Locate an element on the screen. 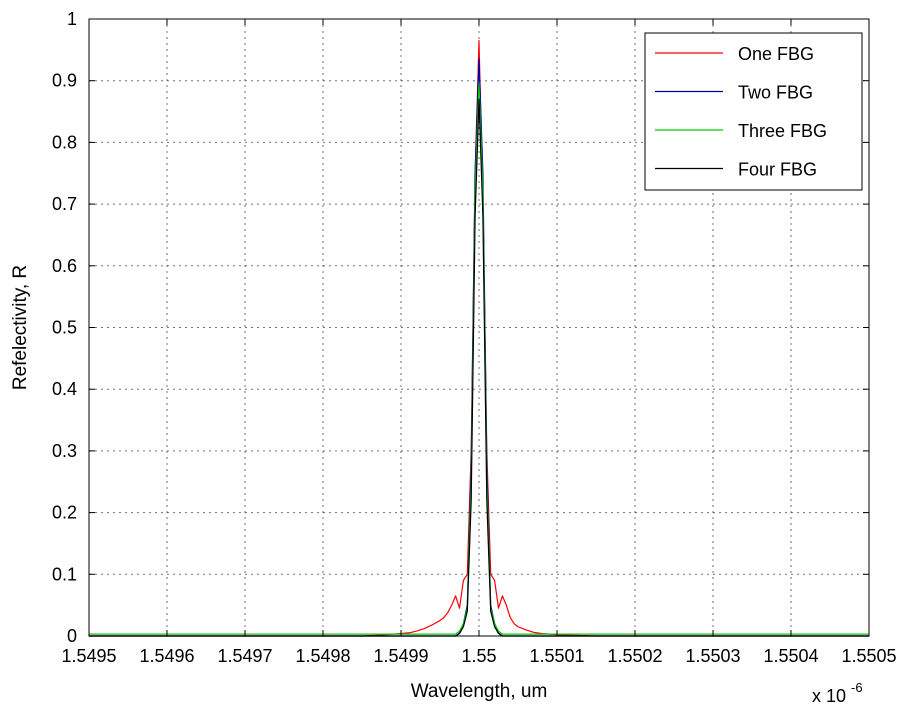 This screenshot has height=718, width=913. y-tick-label: 0.8 is located at coordinates (64, 142).